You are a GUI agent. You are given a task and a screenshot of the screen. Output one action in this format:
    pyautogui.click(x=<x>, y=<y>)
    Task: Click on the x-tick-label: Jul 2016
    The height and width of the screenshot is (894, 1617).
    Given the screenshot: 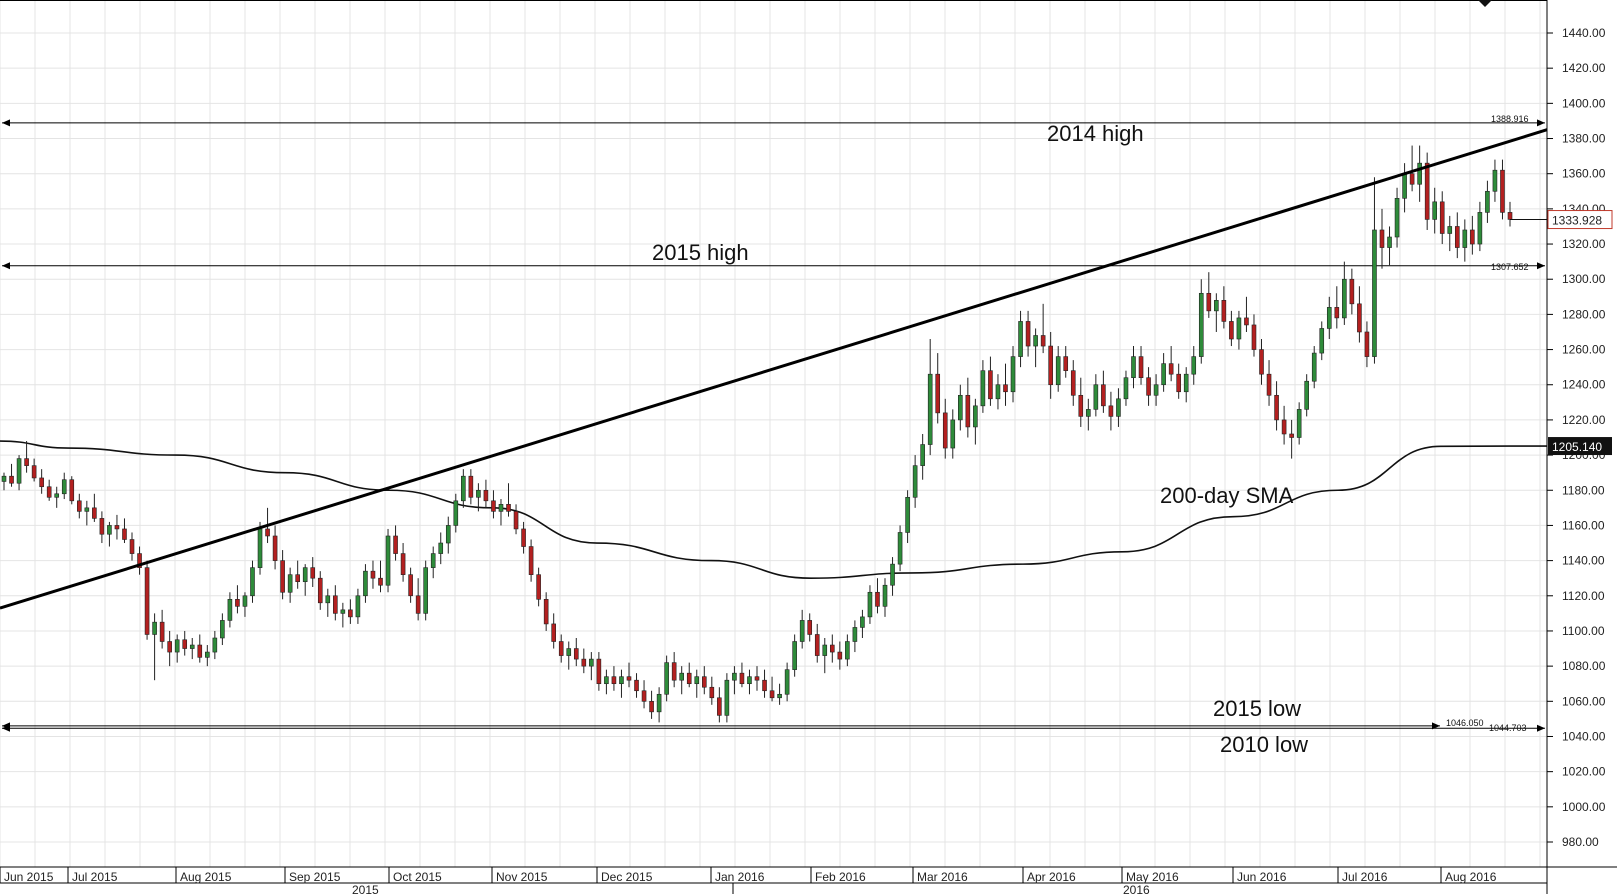 What is the action you would take?
    pyautogui.click(x=1365, y=877)
    